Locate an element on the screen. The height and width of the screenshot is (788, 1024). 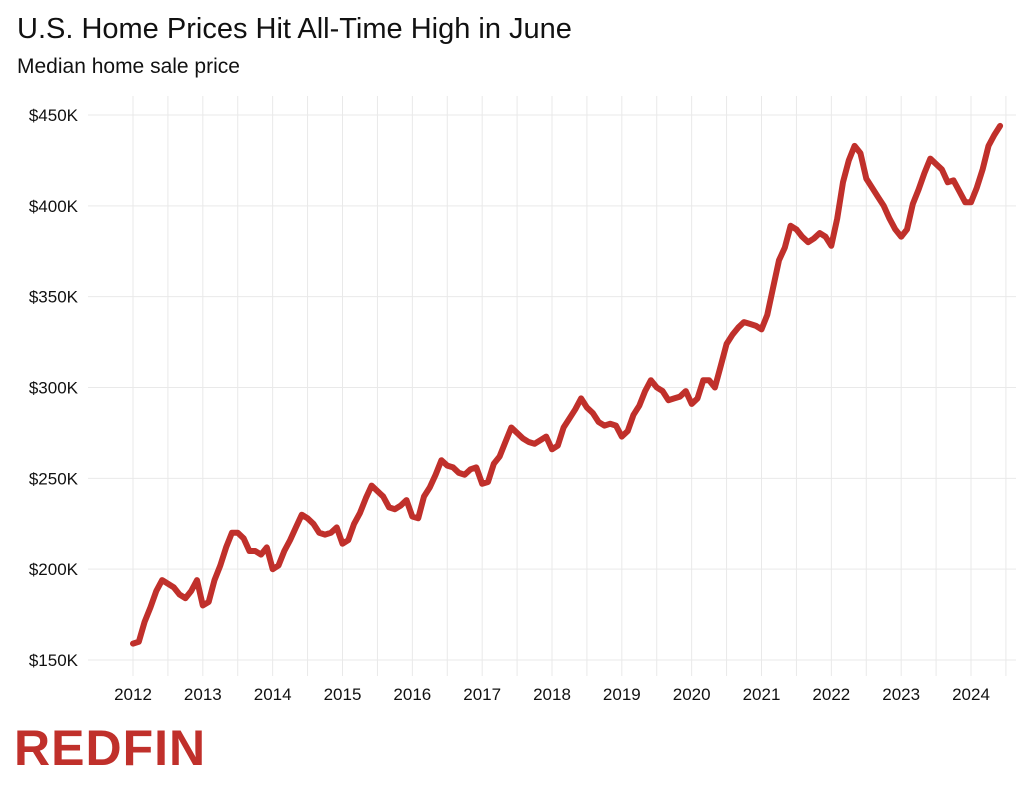
x-tick-label: 2015 is located at coordinates (343, 694).